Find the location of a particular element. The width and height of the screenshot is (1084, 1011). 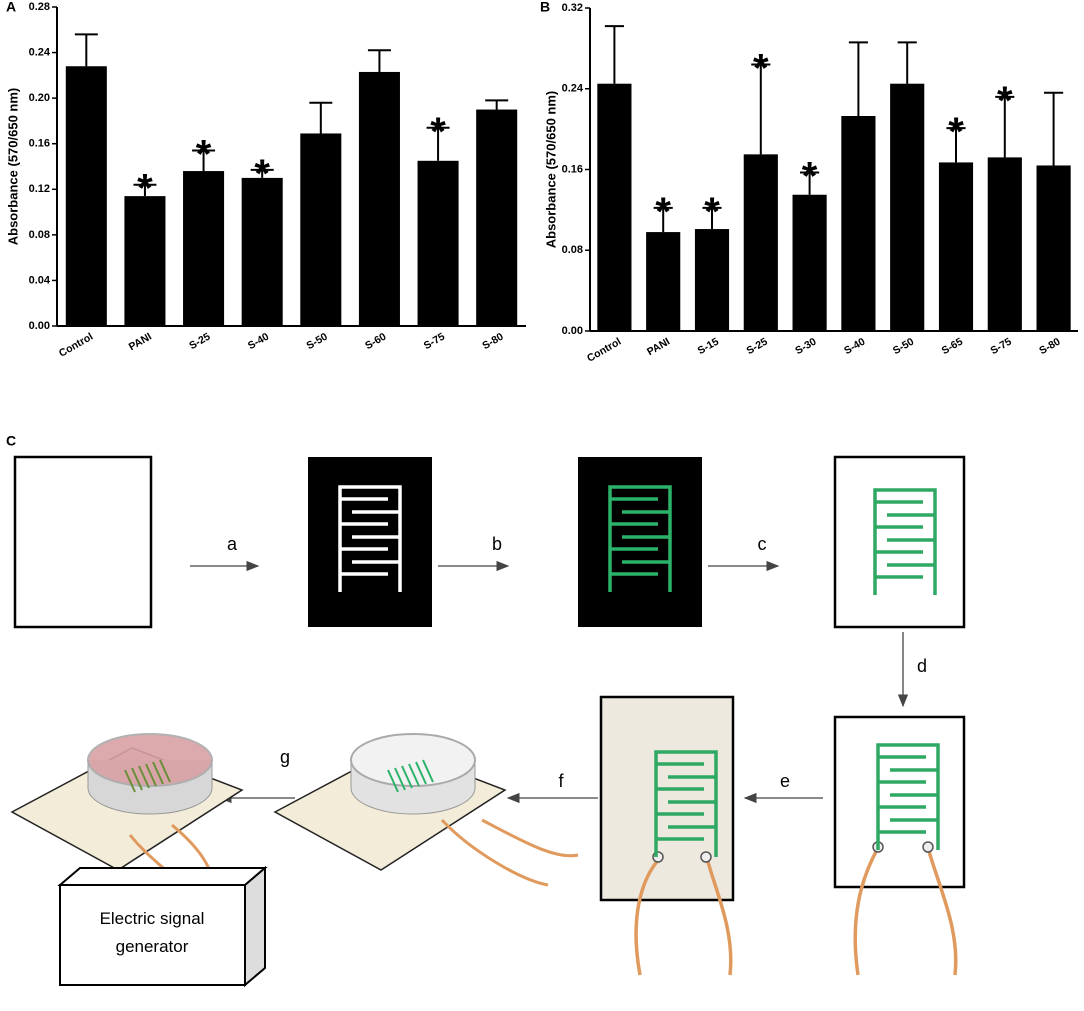

panel-label: A is located at coordinates (11, 7).